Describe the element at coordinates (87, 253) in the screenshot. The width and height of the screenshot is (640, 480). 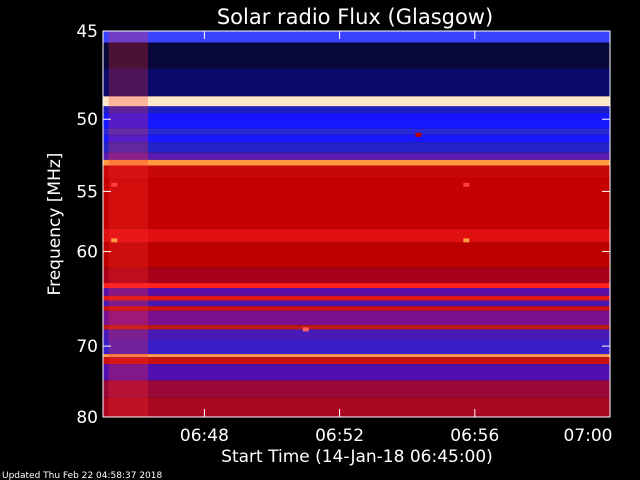
I see `y-tick-label: 60` at that location.